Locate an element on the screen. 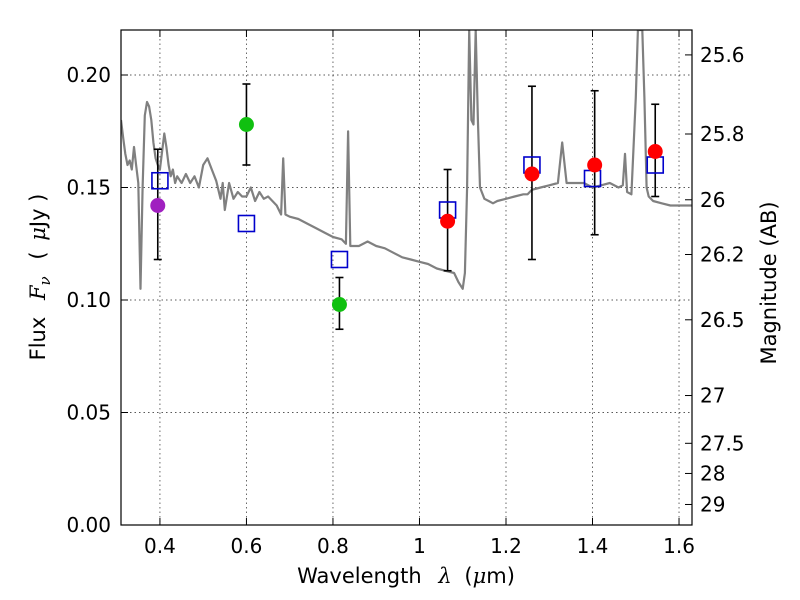 The height and width of the screenshot is (600, 800). x-label-symbol: λ is located at coordinates (444, 576).